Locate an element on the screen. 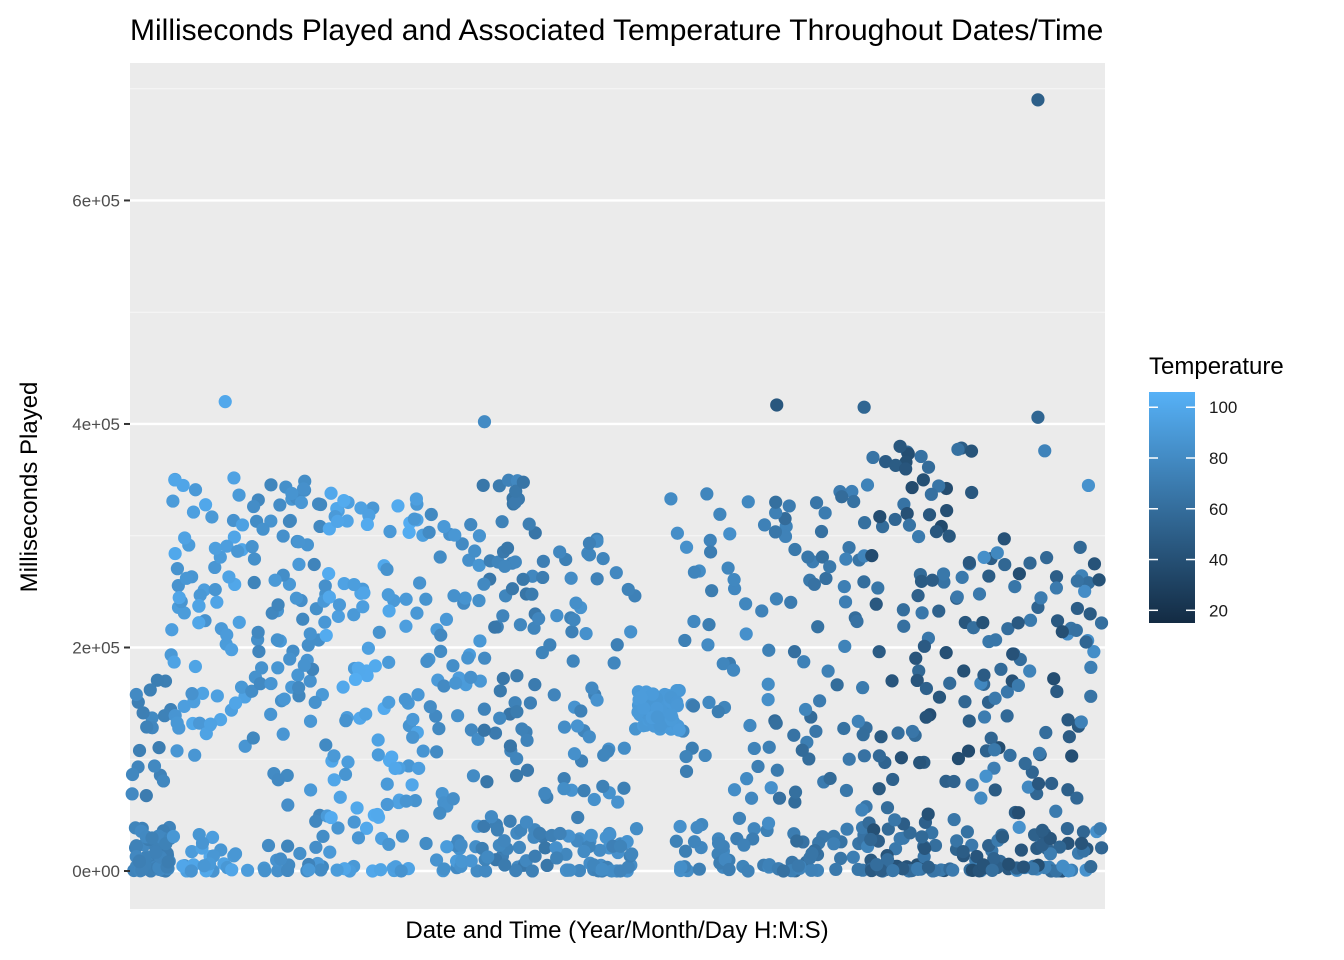 This screenshot has height=960, width=1344. legend-tick-label: 80 is located at coordinates (1218, 458).